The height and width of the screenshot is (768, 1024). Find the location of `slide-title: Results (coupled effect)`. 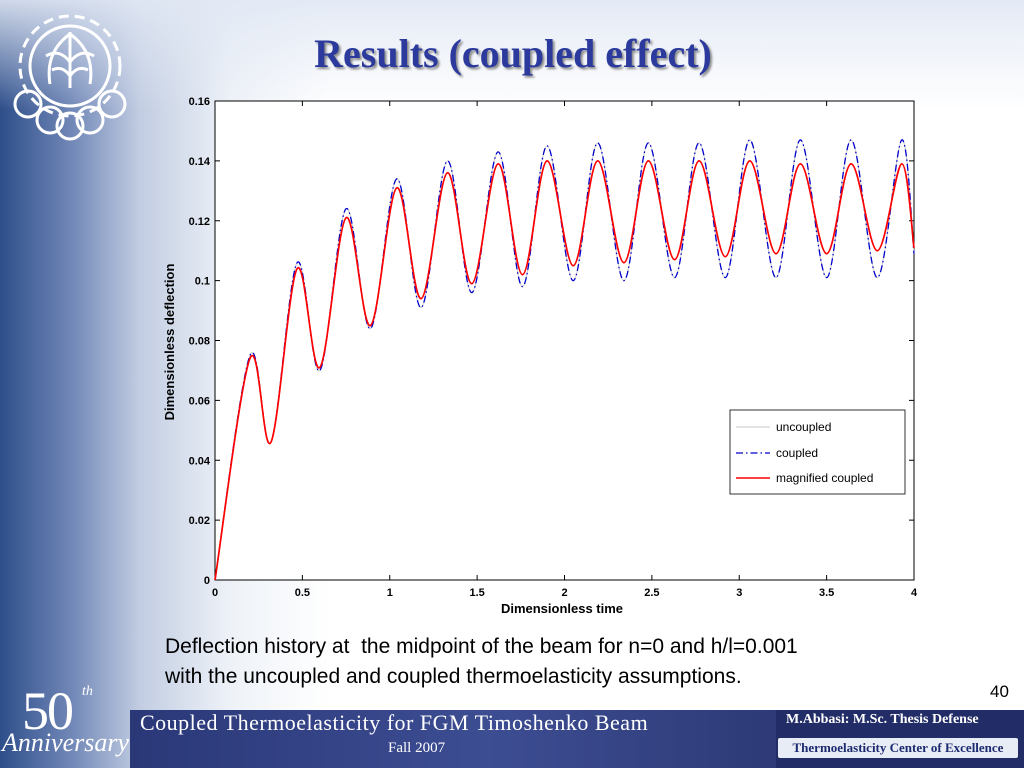

slide-title: Results (coupled effect) is located at coordinates (512, 53).